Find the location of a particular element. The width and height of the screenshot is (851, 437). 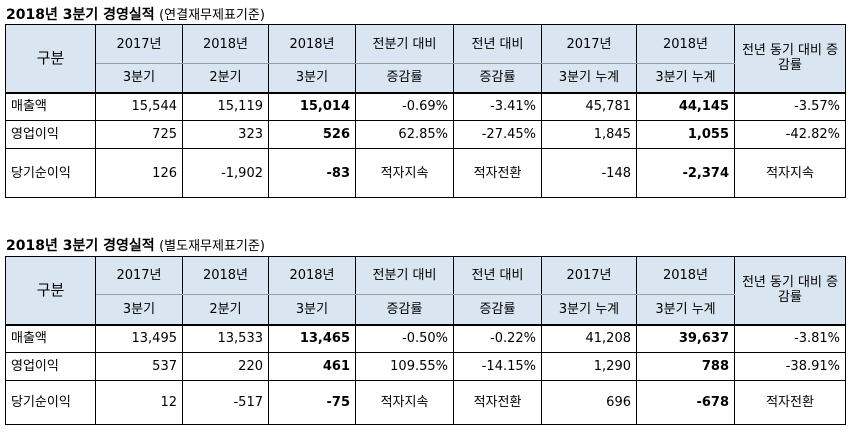

table-cell: -148 is located at coordinates (589, 173).